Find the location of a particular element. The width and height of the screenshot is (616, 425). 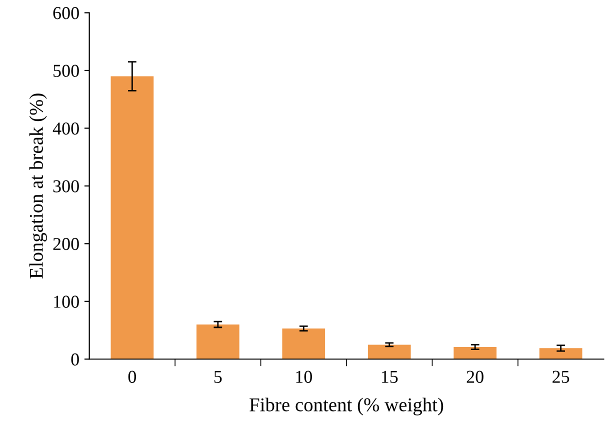

y-tick-label: 500 is located at coordinates (66, 70).